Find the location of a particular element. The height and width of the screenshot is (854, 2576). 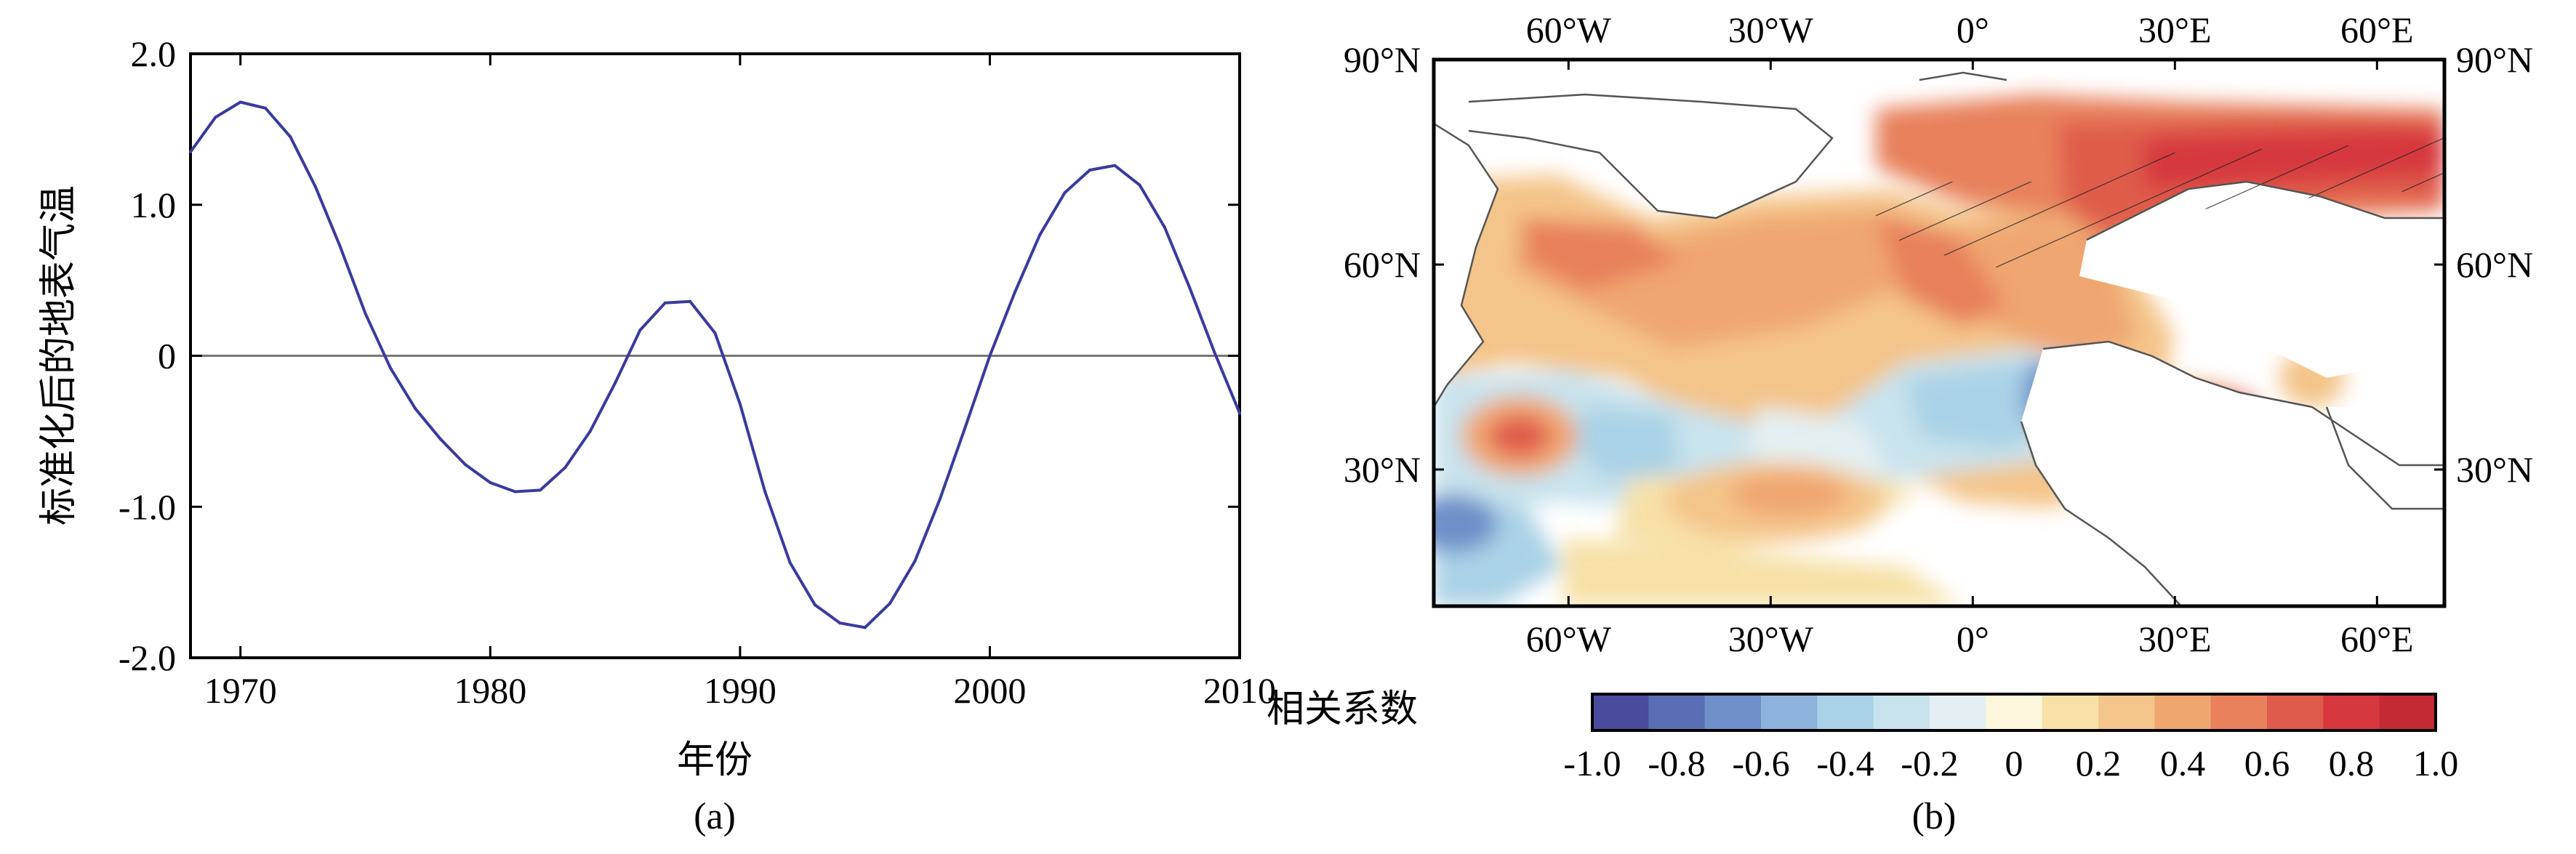

y-axis-label: 标准化后的地表气温 is located at coordinates (59, 355).